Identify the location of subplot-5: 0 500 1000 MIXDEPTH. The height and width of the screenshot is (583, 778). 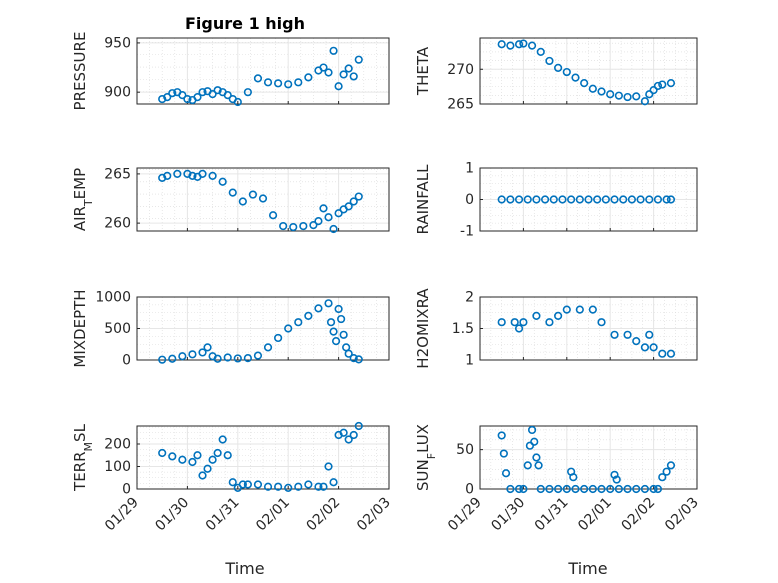
(230, 329).